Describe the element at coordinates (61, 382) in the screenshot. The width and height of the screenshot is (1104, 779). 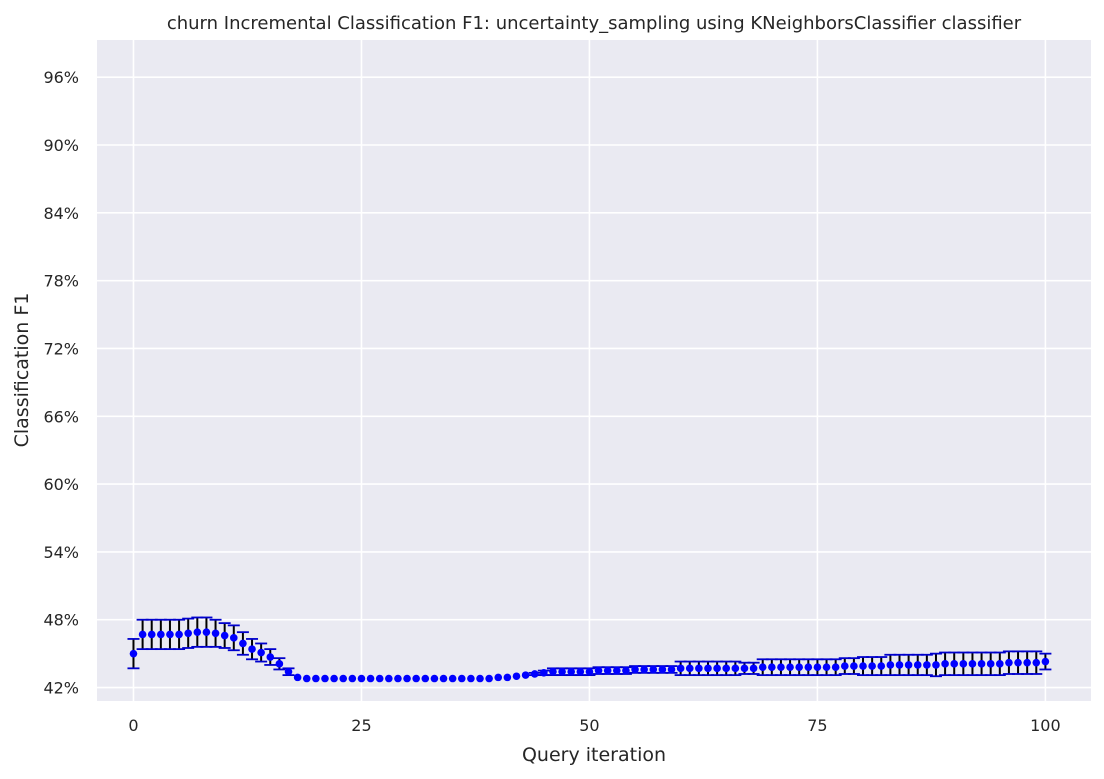
I see `y-tick-labels: 42% 48% 54% 60% 66% 72% 78% 84% 90% 96%` at that location.